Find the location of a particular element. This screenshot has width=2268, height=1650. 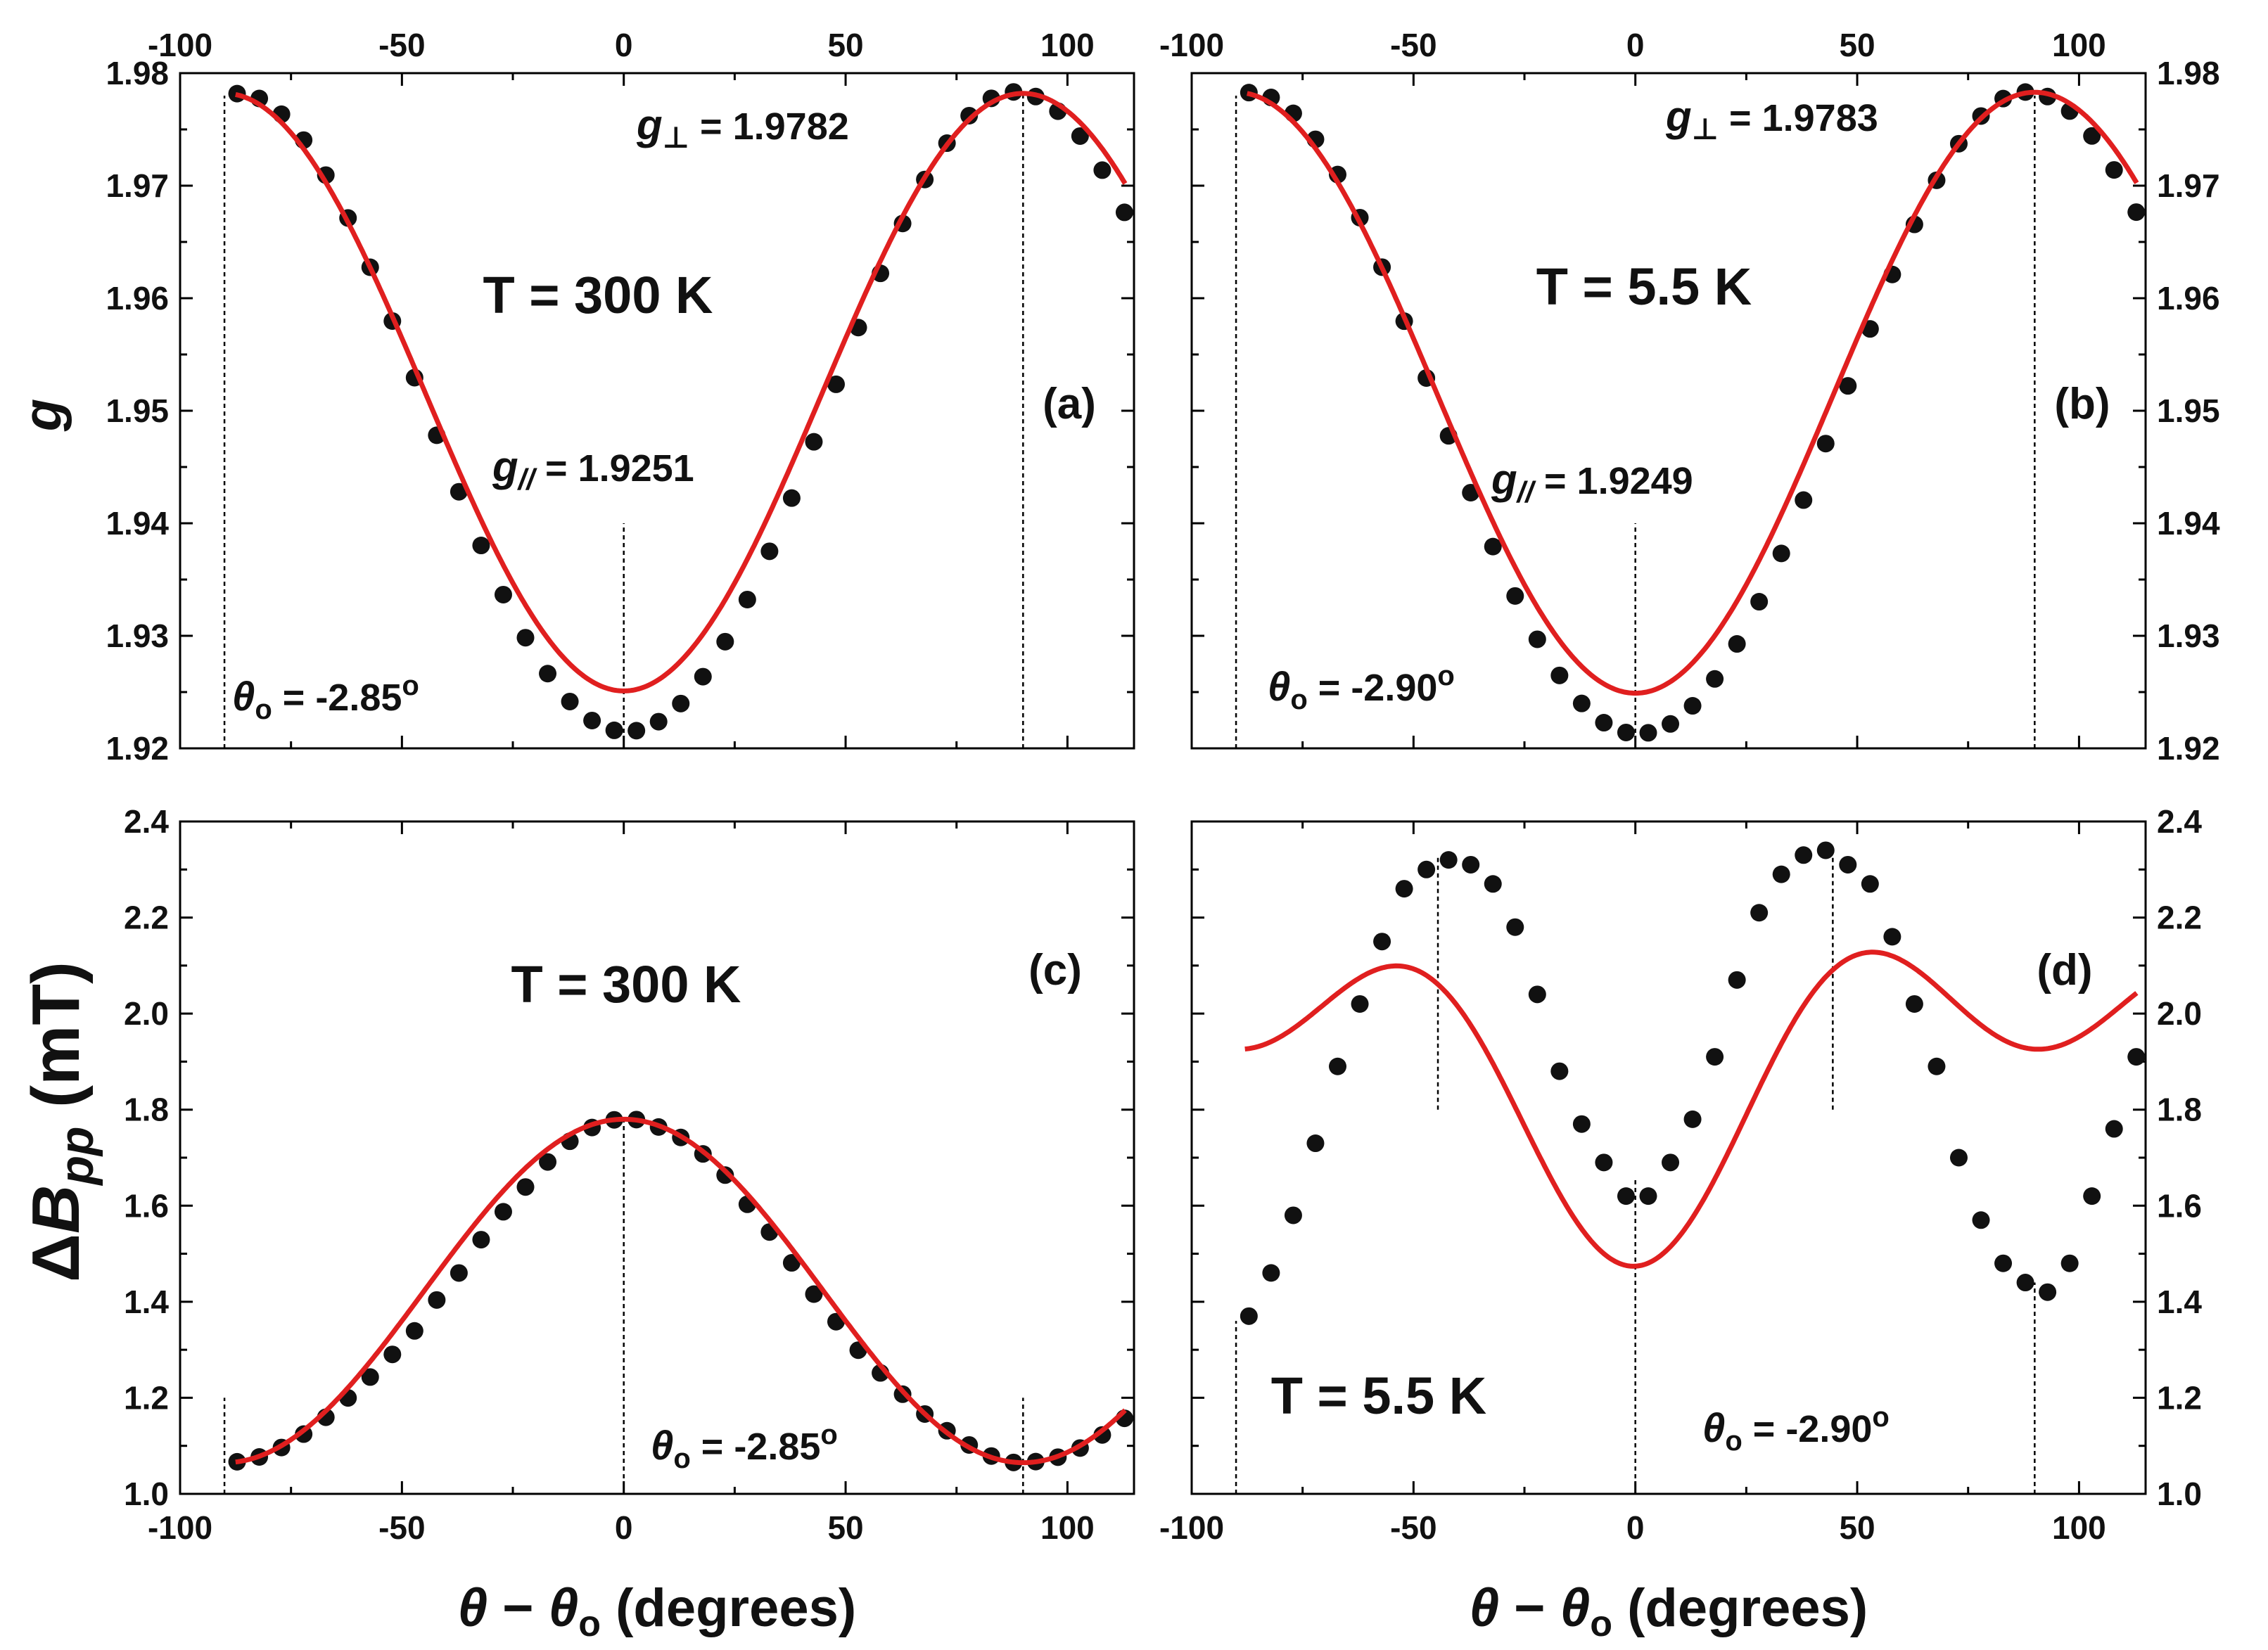

y-tick-label: 1.6 is located at coordinates (2179, 1205).